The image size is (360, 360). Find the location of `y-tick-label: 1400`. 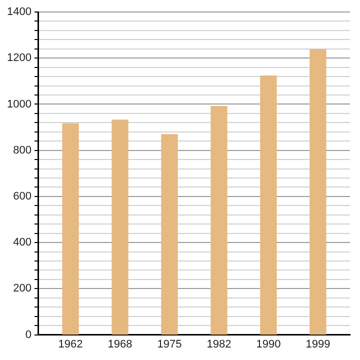

y-tick-label: 1400 is located at coordinates (19, 12).